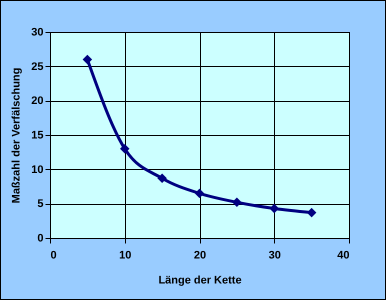 This screenshot has width=386, height=300. What do you see at coordinates (37, 136) in the screenshot?
I see `y-tick-label: 15` at bounding box center [37, 136].